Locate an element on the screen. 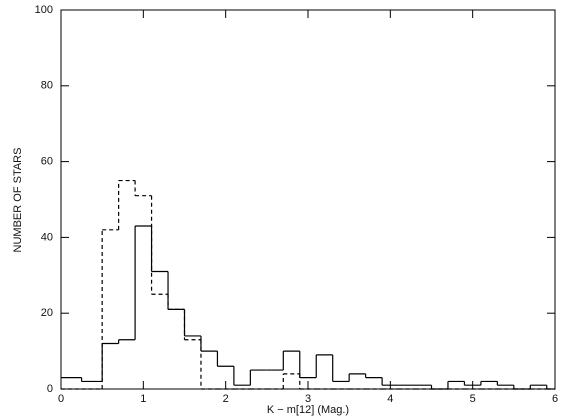  x-tick-label: 0 is located at coordinates (61, 399).